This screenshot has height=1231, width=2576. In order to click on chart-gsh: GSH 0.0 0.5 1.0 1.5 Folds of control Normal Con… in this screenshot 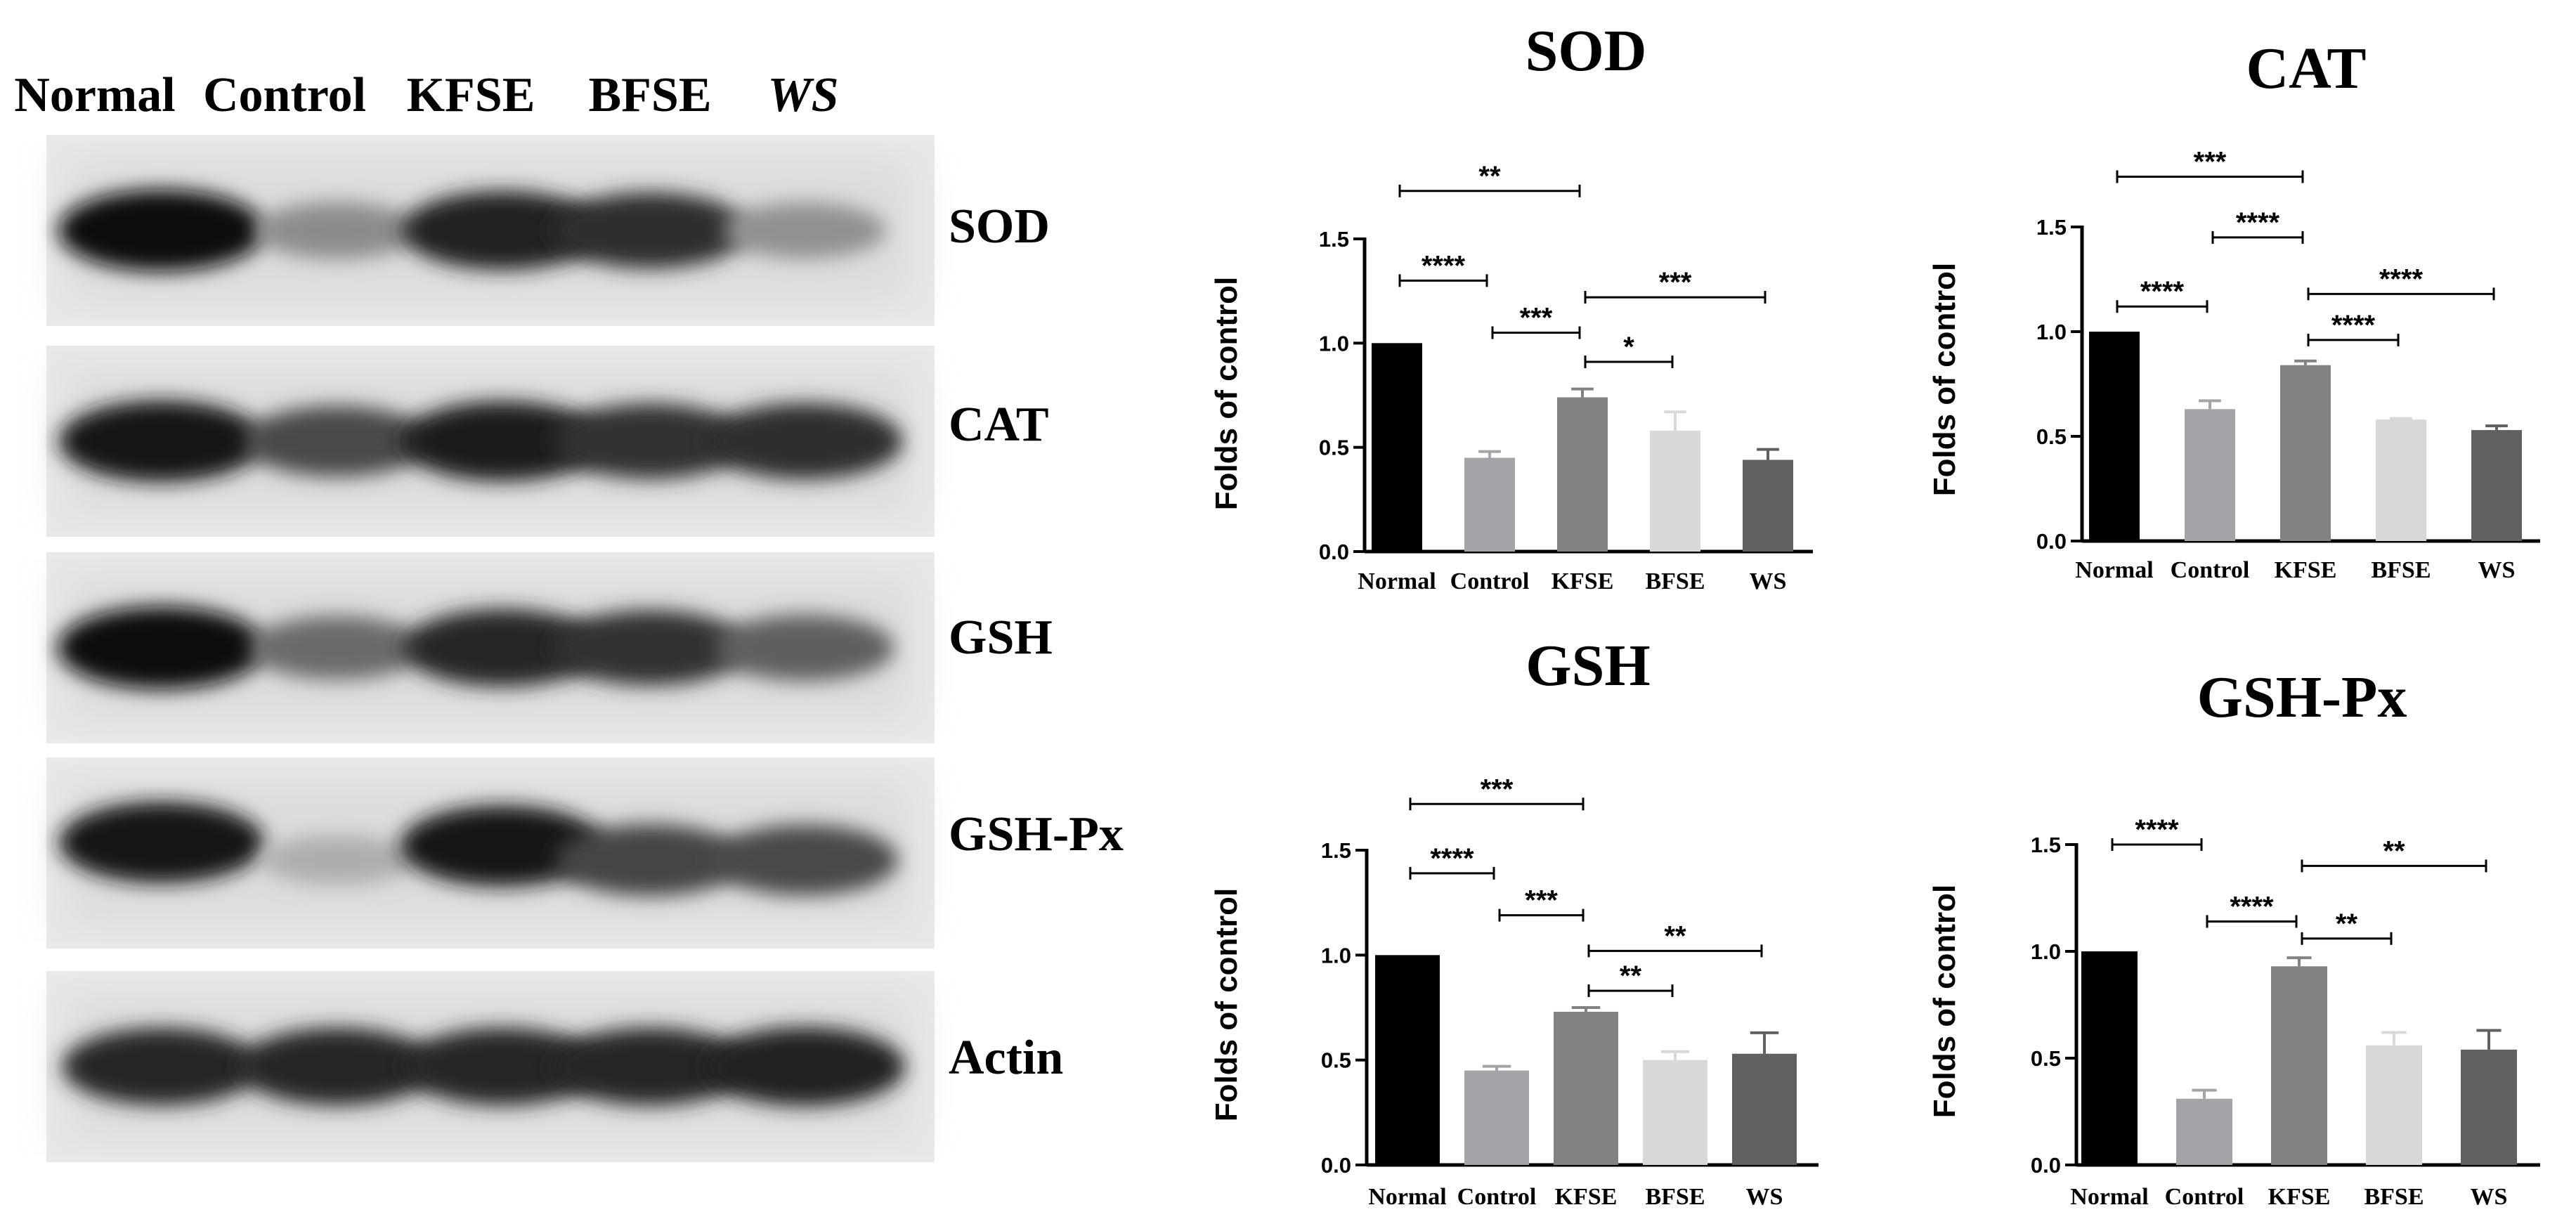, I will do `click(1514, 921)`.